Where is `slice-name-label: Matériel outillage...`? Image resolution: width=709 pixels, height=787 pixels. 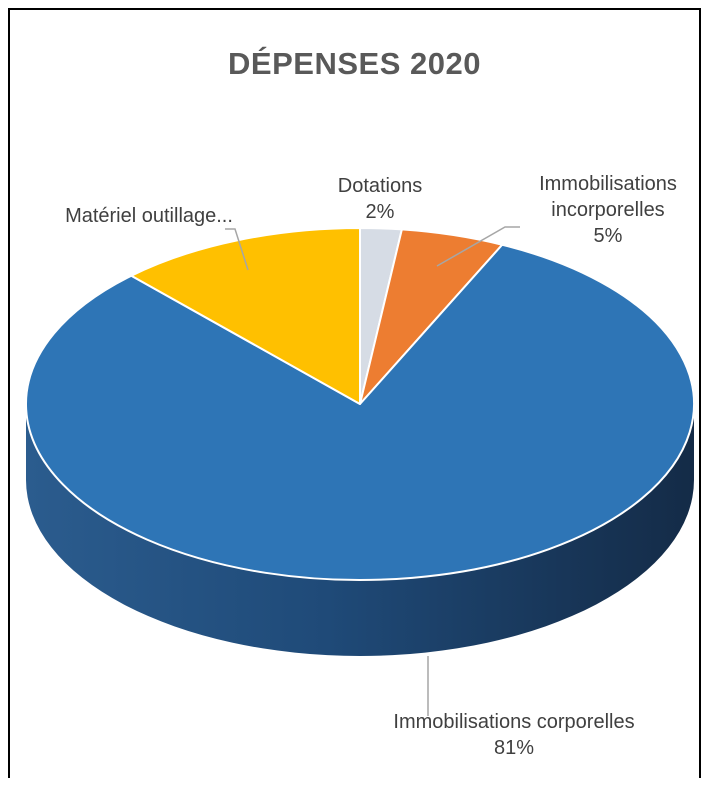
slice-name-label: Matériel outillage... is located at coordinates (149, 216).